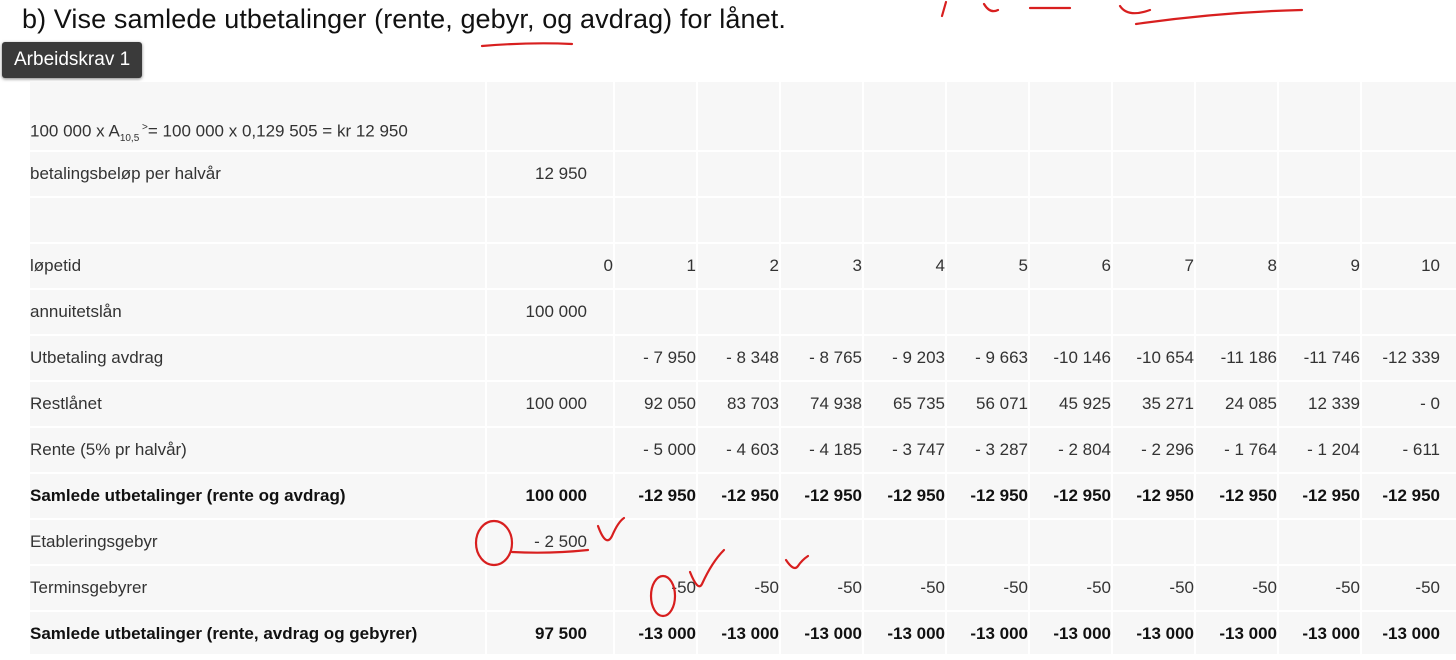 The height and width of the screenshot is (660, 1456). I want to click on table-row: Etableringsgebyr - 2 500, so click(743, 543).